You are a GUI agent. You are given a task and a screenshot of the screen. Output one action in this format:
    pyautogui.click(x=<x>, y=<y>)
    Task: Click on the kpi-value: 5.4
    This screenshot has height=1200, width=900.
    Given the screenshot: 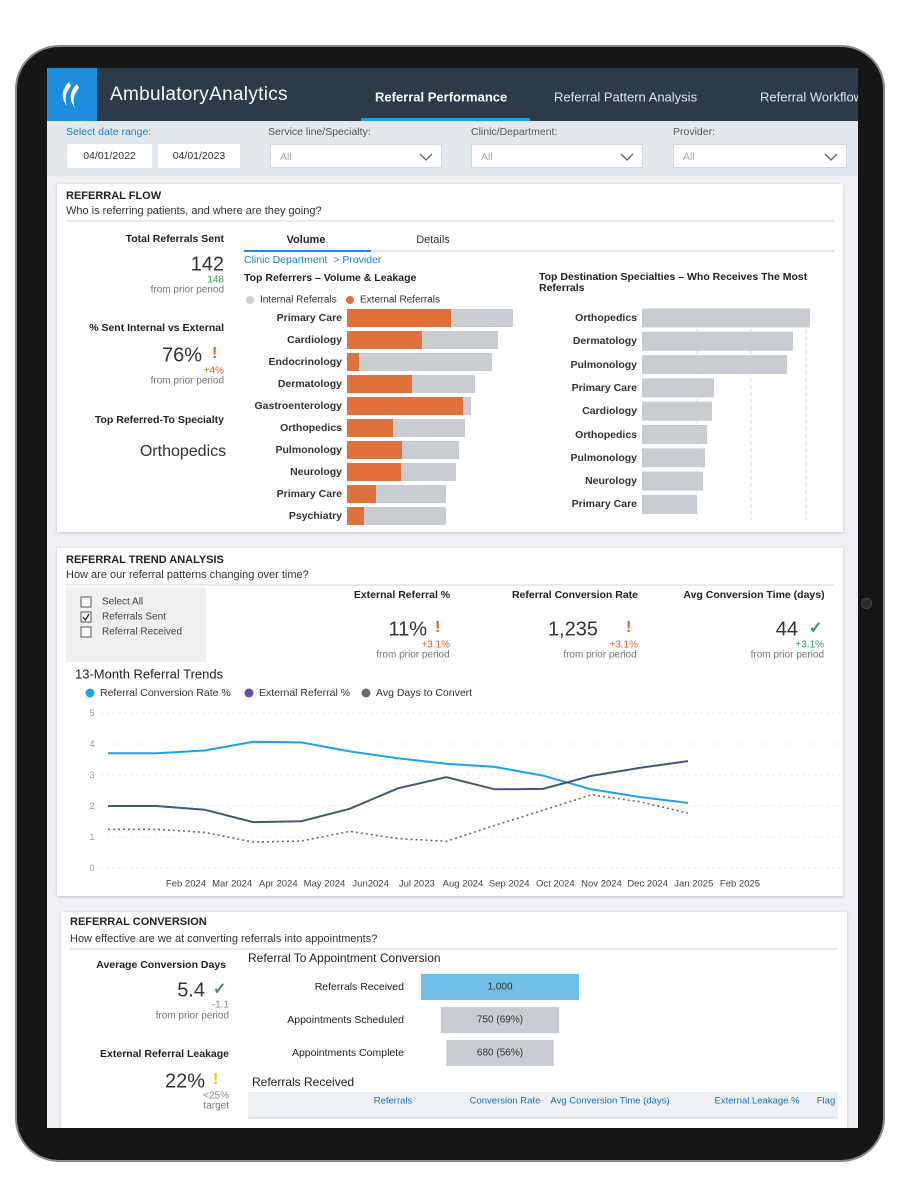 What is the action you would take?
    pyautogui.click(x=191, y=990)
    